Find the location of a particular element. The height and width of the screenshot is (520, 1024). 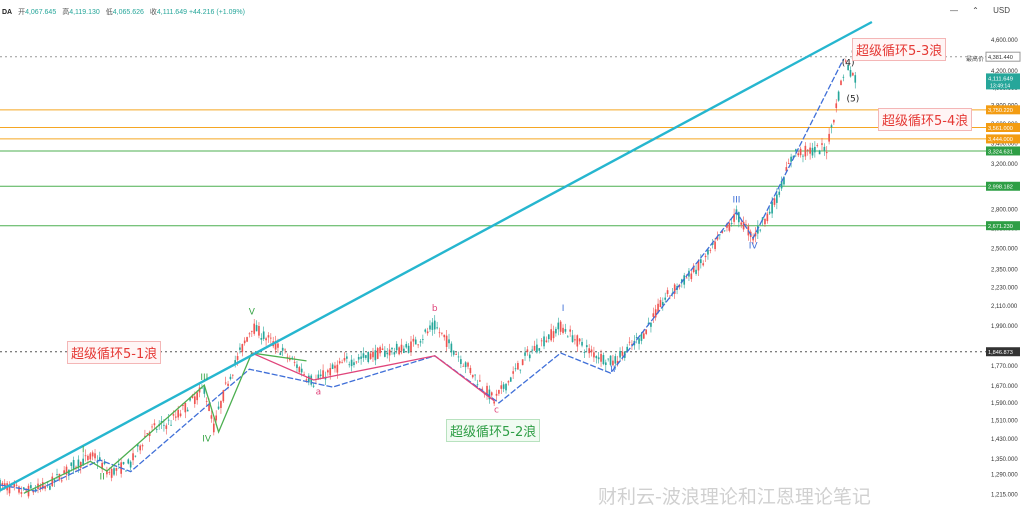

open-value: 4,067.645 is located at coordinates (41, 12).